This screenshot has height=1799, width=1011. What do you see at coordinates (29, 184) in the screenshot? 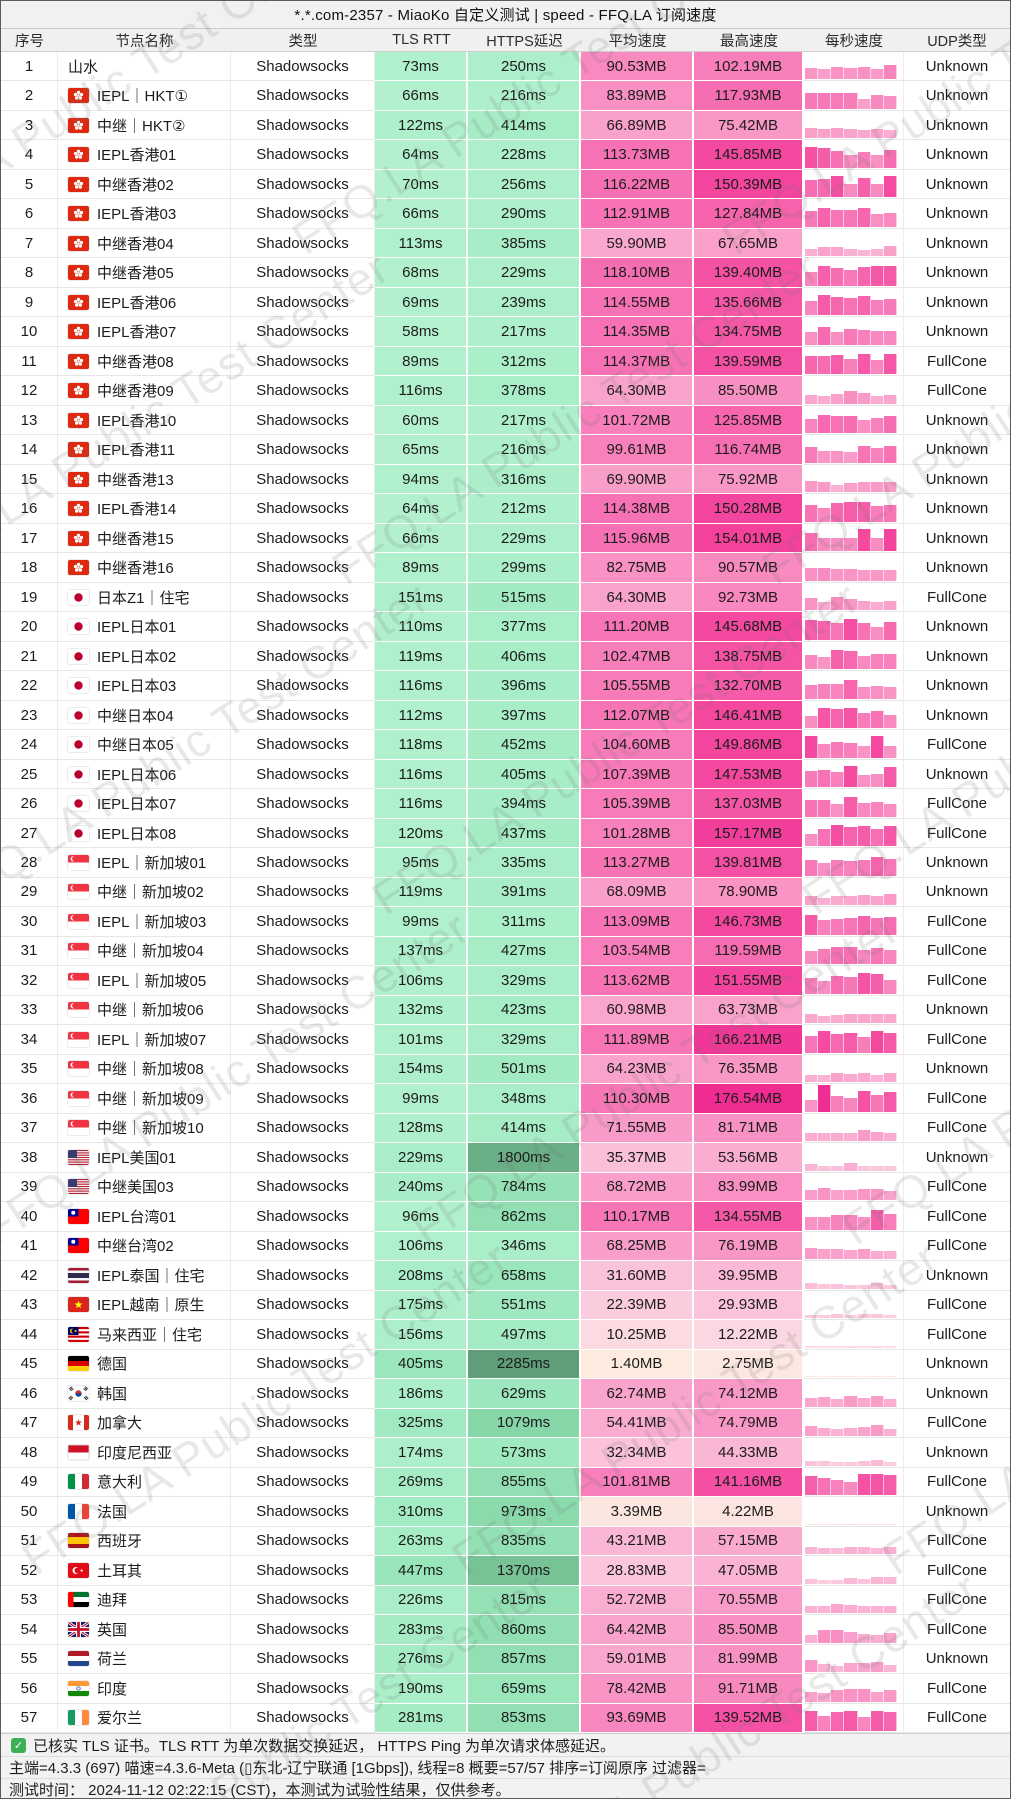
I see `row-index-cell: 5` at bounding box center [29, 184].